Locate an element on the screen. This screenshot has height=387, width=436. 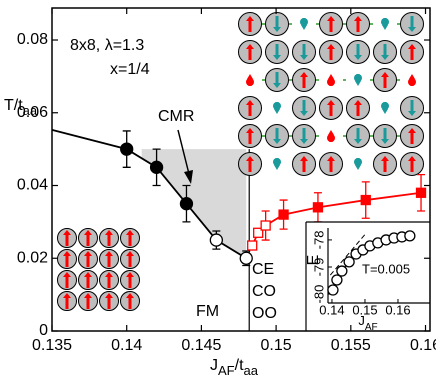
x-label-main: J is located at coordinates (214, 365).